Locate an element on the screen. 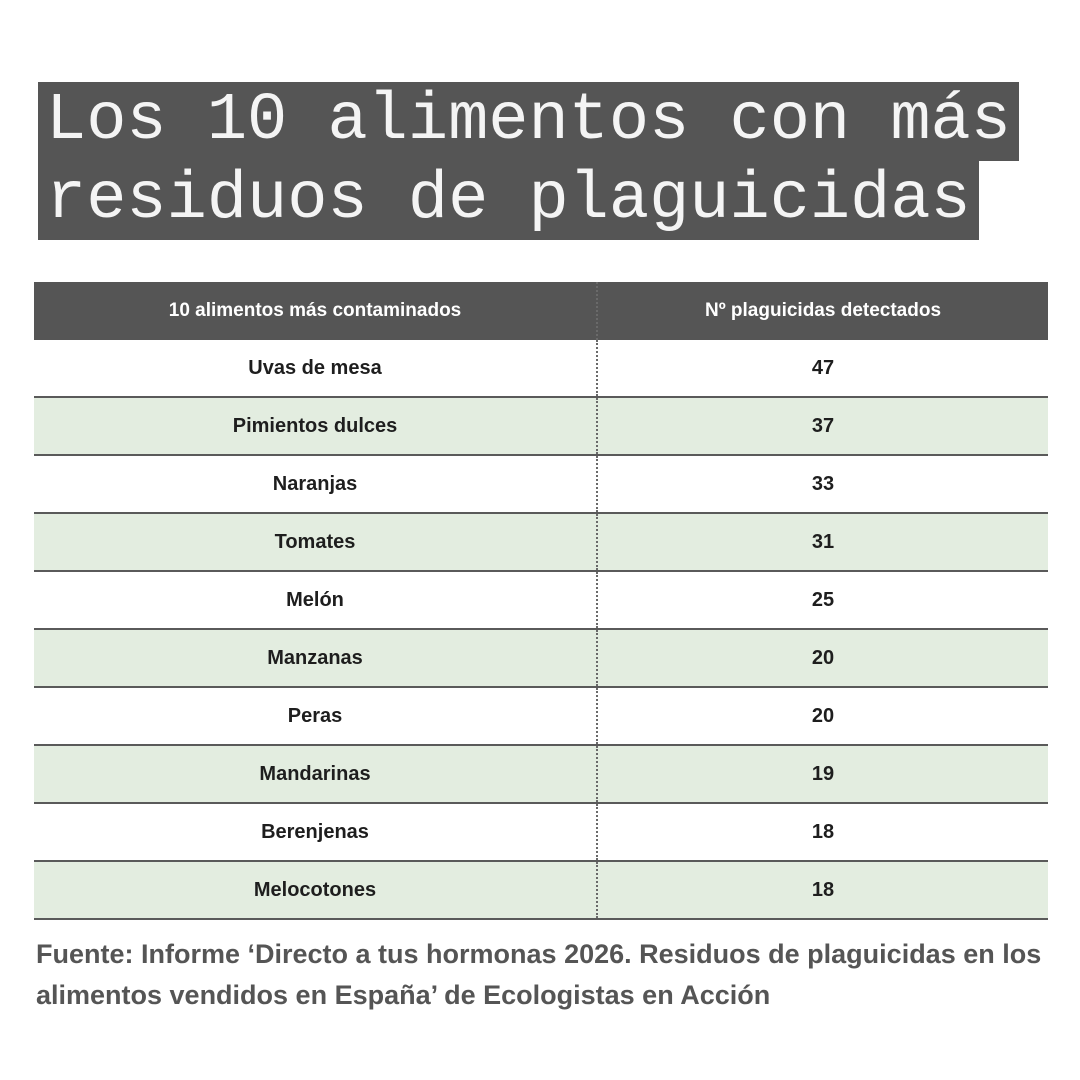 The height and width of the screenshot is (1080, 1080). food-cell: Mandarinas is located at coordinates (316, 774).